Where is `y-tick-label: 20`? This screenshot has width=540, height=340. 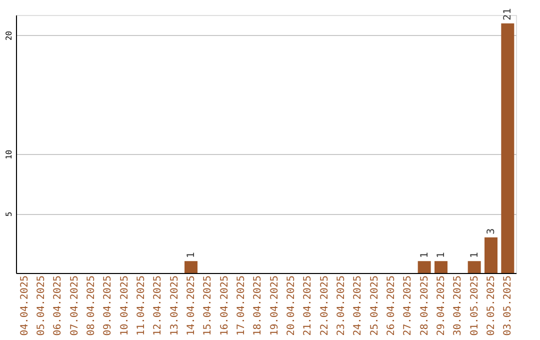 y-tick-label: 20 is located at coordinates (9, 35).